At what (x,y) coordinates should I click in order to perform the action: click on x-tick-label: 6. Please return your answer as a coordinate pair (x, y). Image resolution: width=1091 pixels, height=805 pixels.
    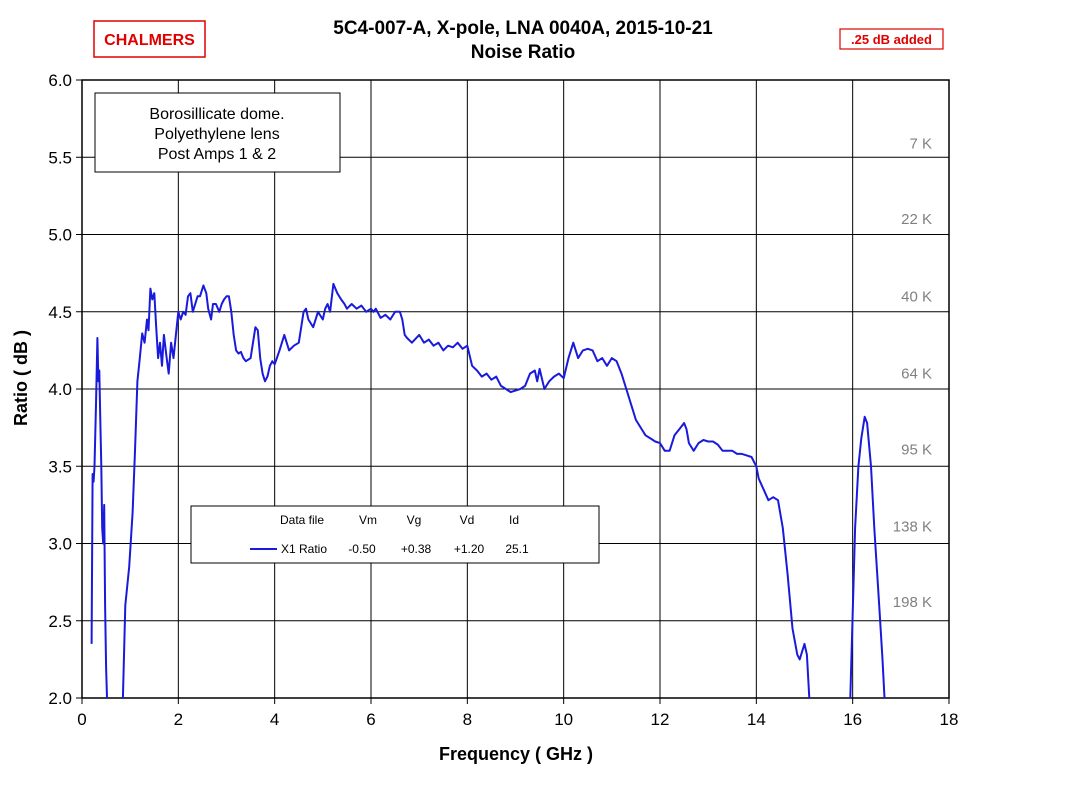
    Looking at the image, I should click on (370, 719).